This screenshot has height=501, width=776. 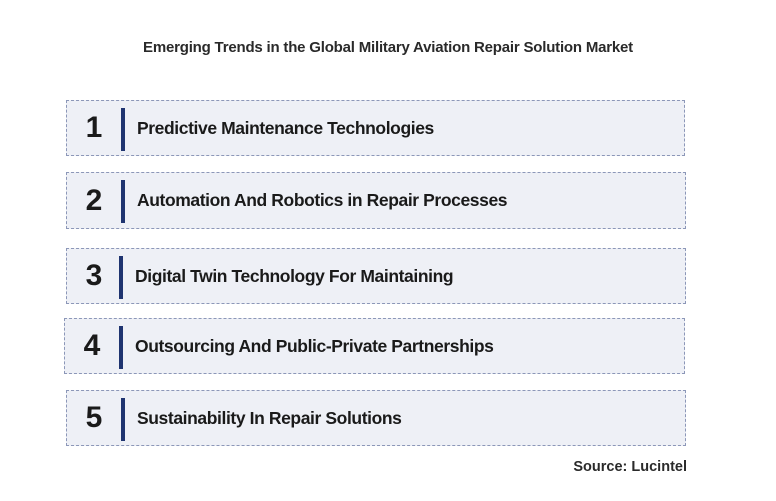 I want to click on trend-number: 1, so click(x=94, y=127).